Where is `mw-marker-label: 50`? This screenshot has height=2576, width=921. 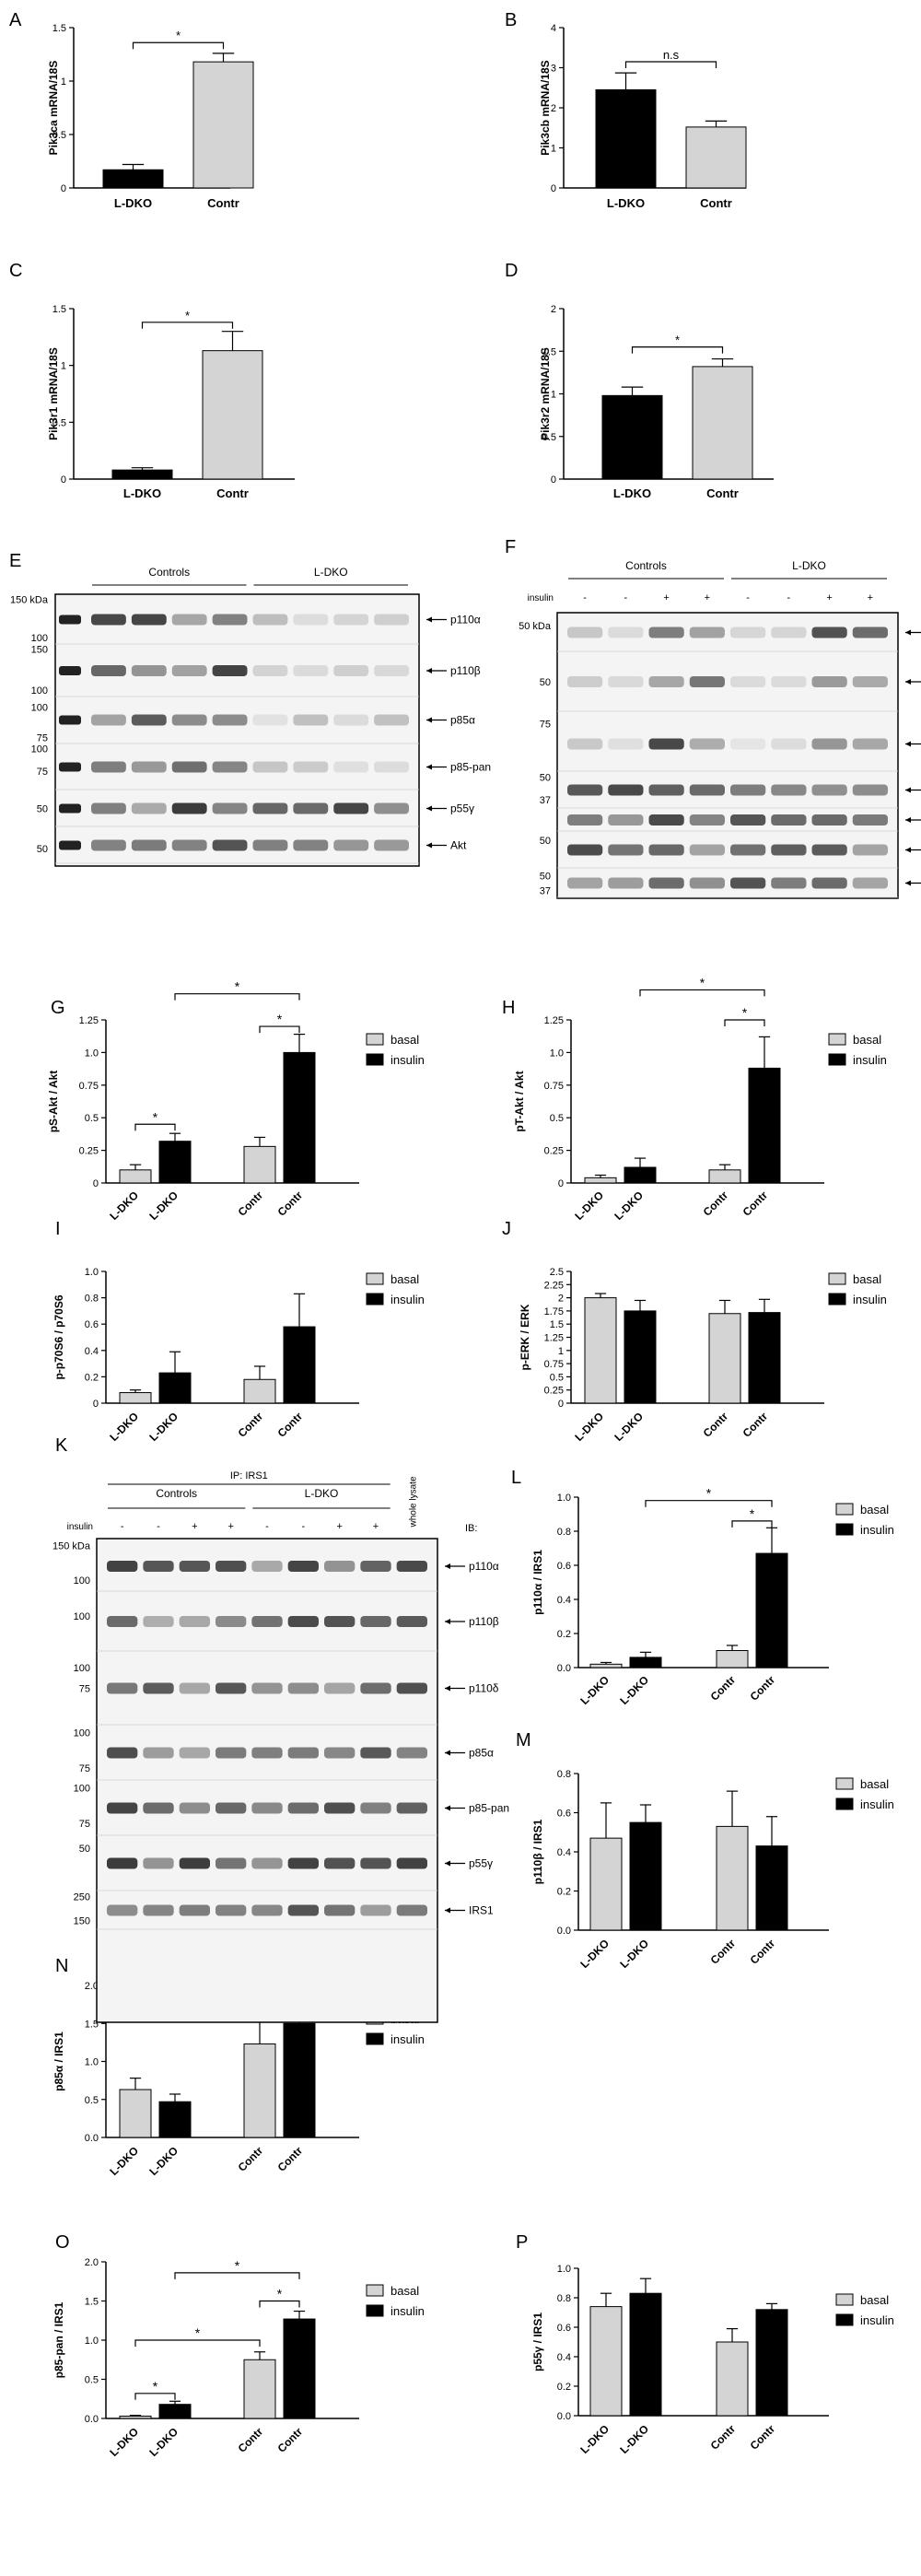
mw-marker-label: 50 is located at coordinates (43, 849).